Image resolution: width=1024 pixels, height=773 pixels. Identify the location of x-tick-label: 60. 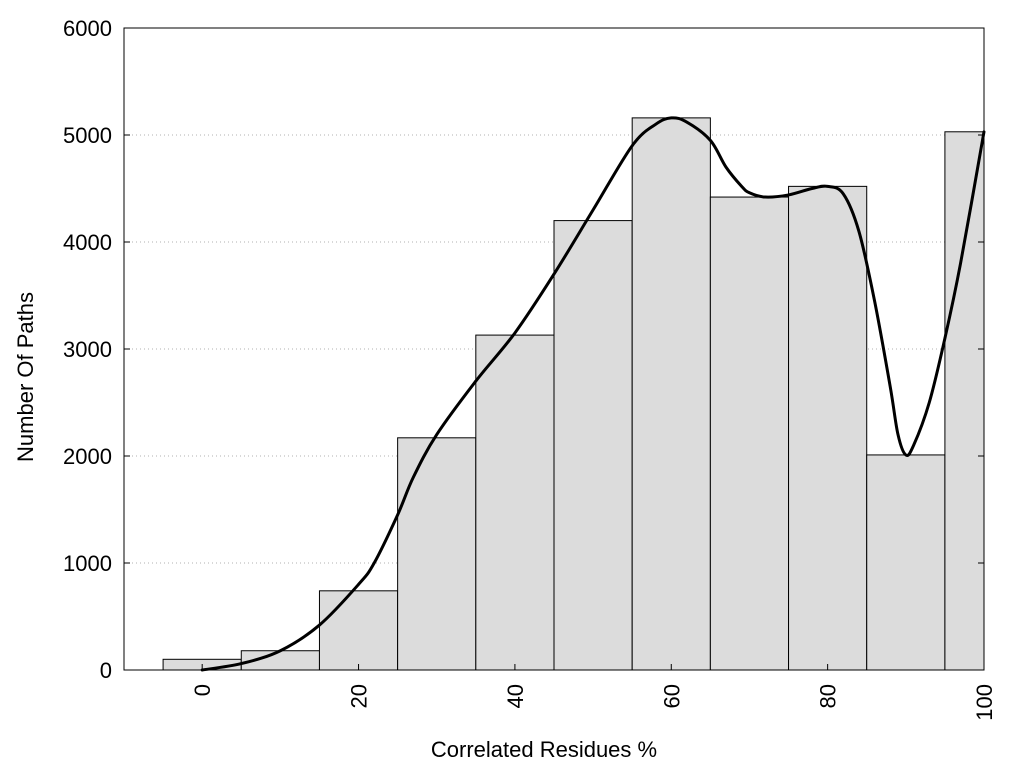
(671, 696).